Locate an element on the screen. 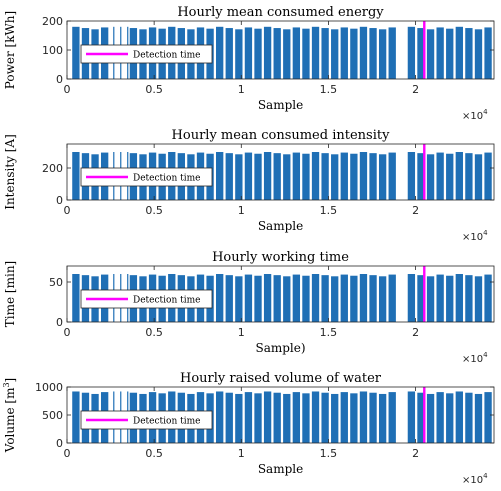  plot-title: Hourly raised volume of water is located at coordinates (281, 378).